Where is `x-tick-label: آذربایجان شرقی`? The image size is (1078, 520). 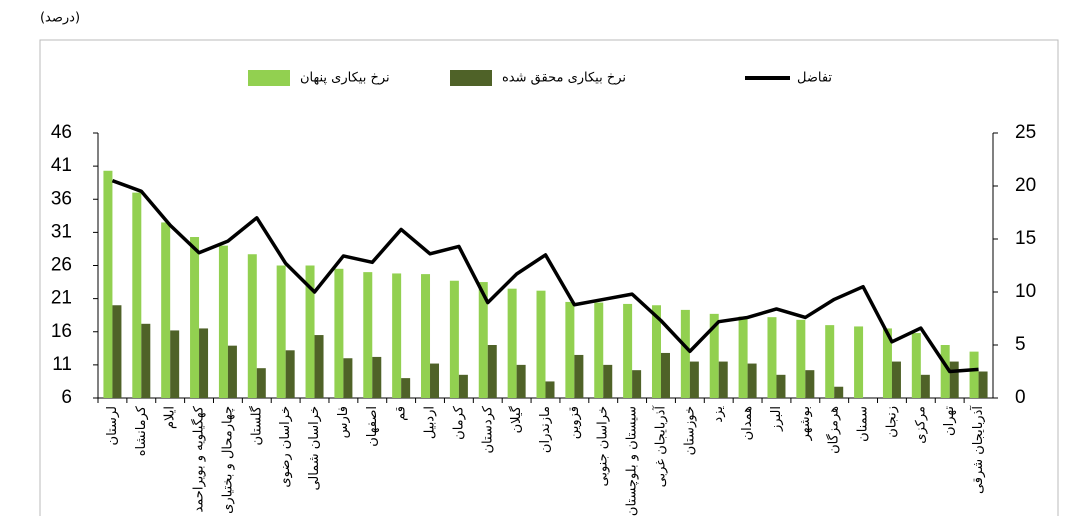 x-tick-label: آذربایجان شرقی is located at coordinates (977, 449).